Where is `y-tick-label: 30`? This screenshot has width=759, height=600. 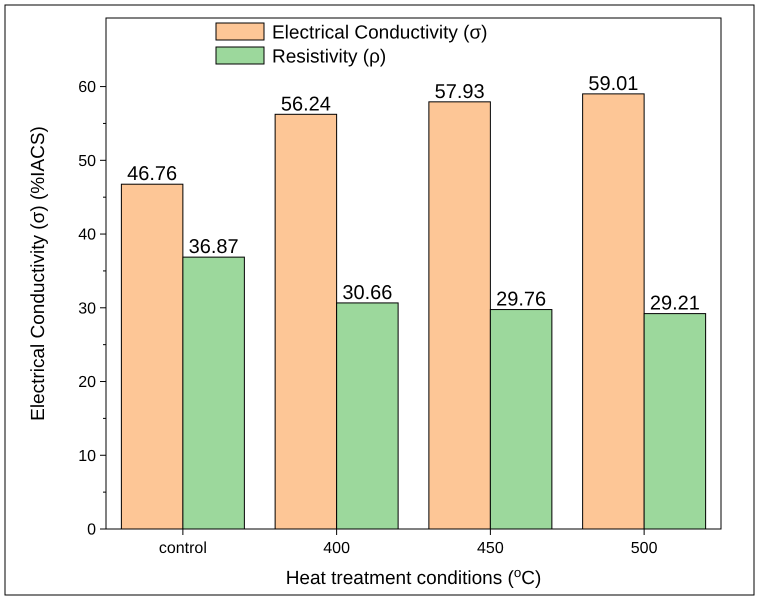 y-tick-label: 30 is located at coordinates (87, 309).